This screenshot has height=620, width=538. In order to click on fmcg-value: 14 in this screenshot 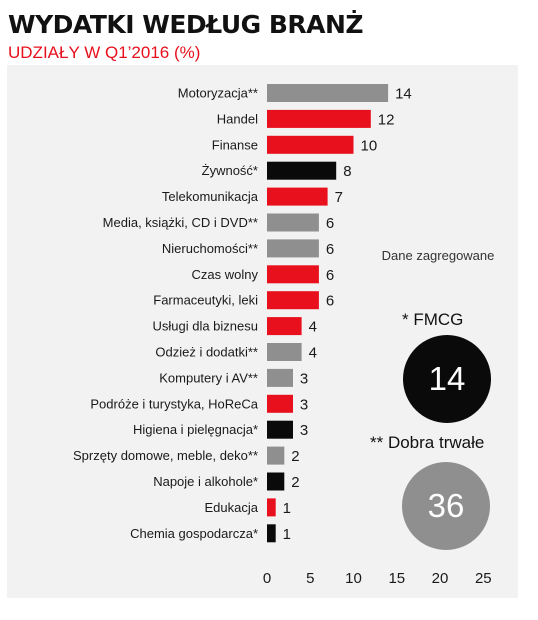, I will do `click(447, 378)`.